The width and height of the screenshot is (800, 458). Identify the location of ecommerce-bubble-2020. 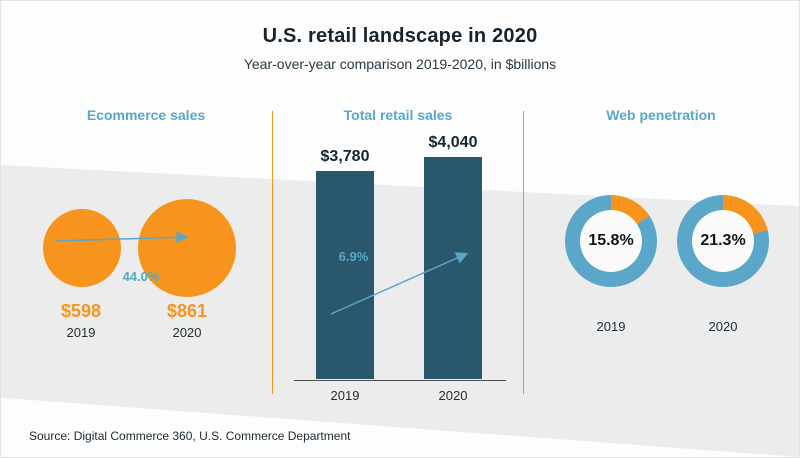
(187, 248).